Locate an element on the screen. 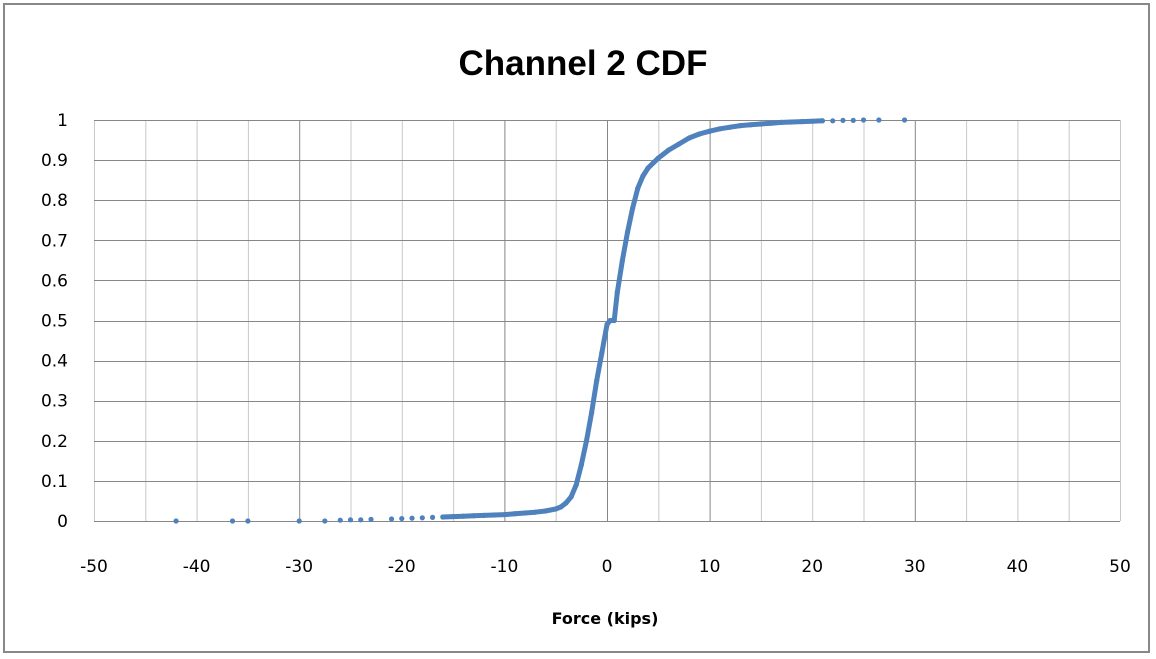 Image resolution: width=1156 pixels, height=659 pixels. x-tick-label: -10 is located at coordinates (505, 567).